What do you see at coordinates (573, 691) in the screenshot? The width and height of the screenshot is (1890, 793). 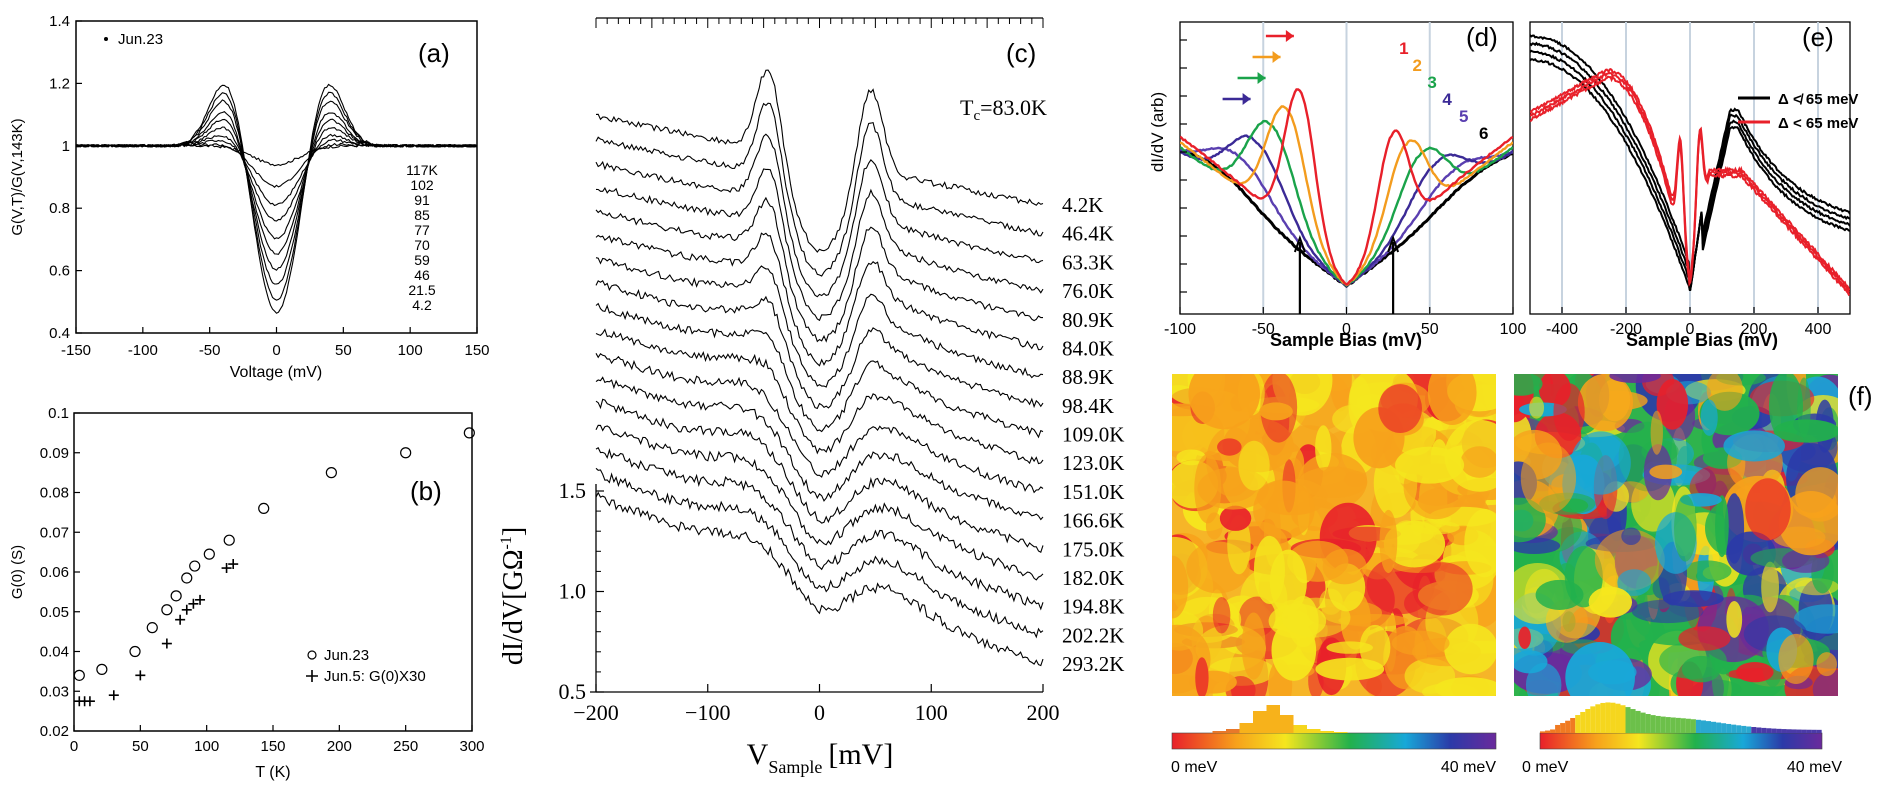 I see `c-ytick-label: 0.5` at bounding box center [573, 691].